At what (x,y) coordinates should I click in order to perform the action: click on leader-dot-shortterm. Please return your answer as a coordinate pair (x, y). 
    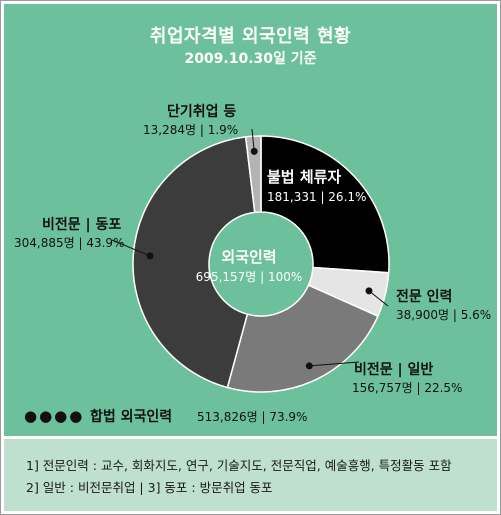
    Looking at the image, I should click on (254, 151).